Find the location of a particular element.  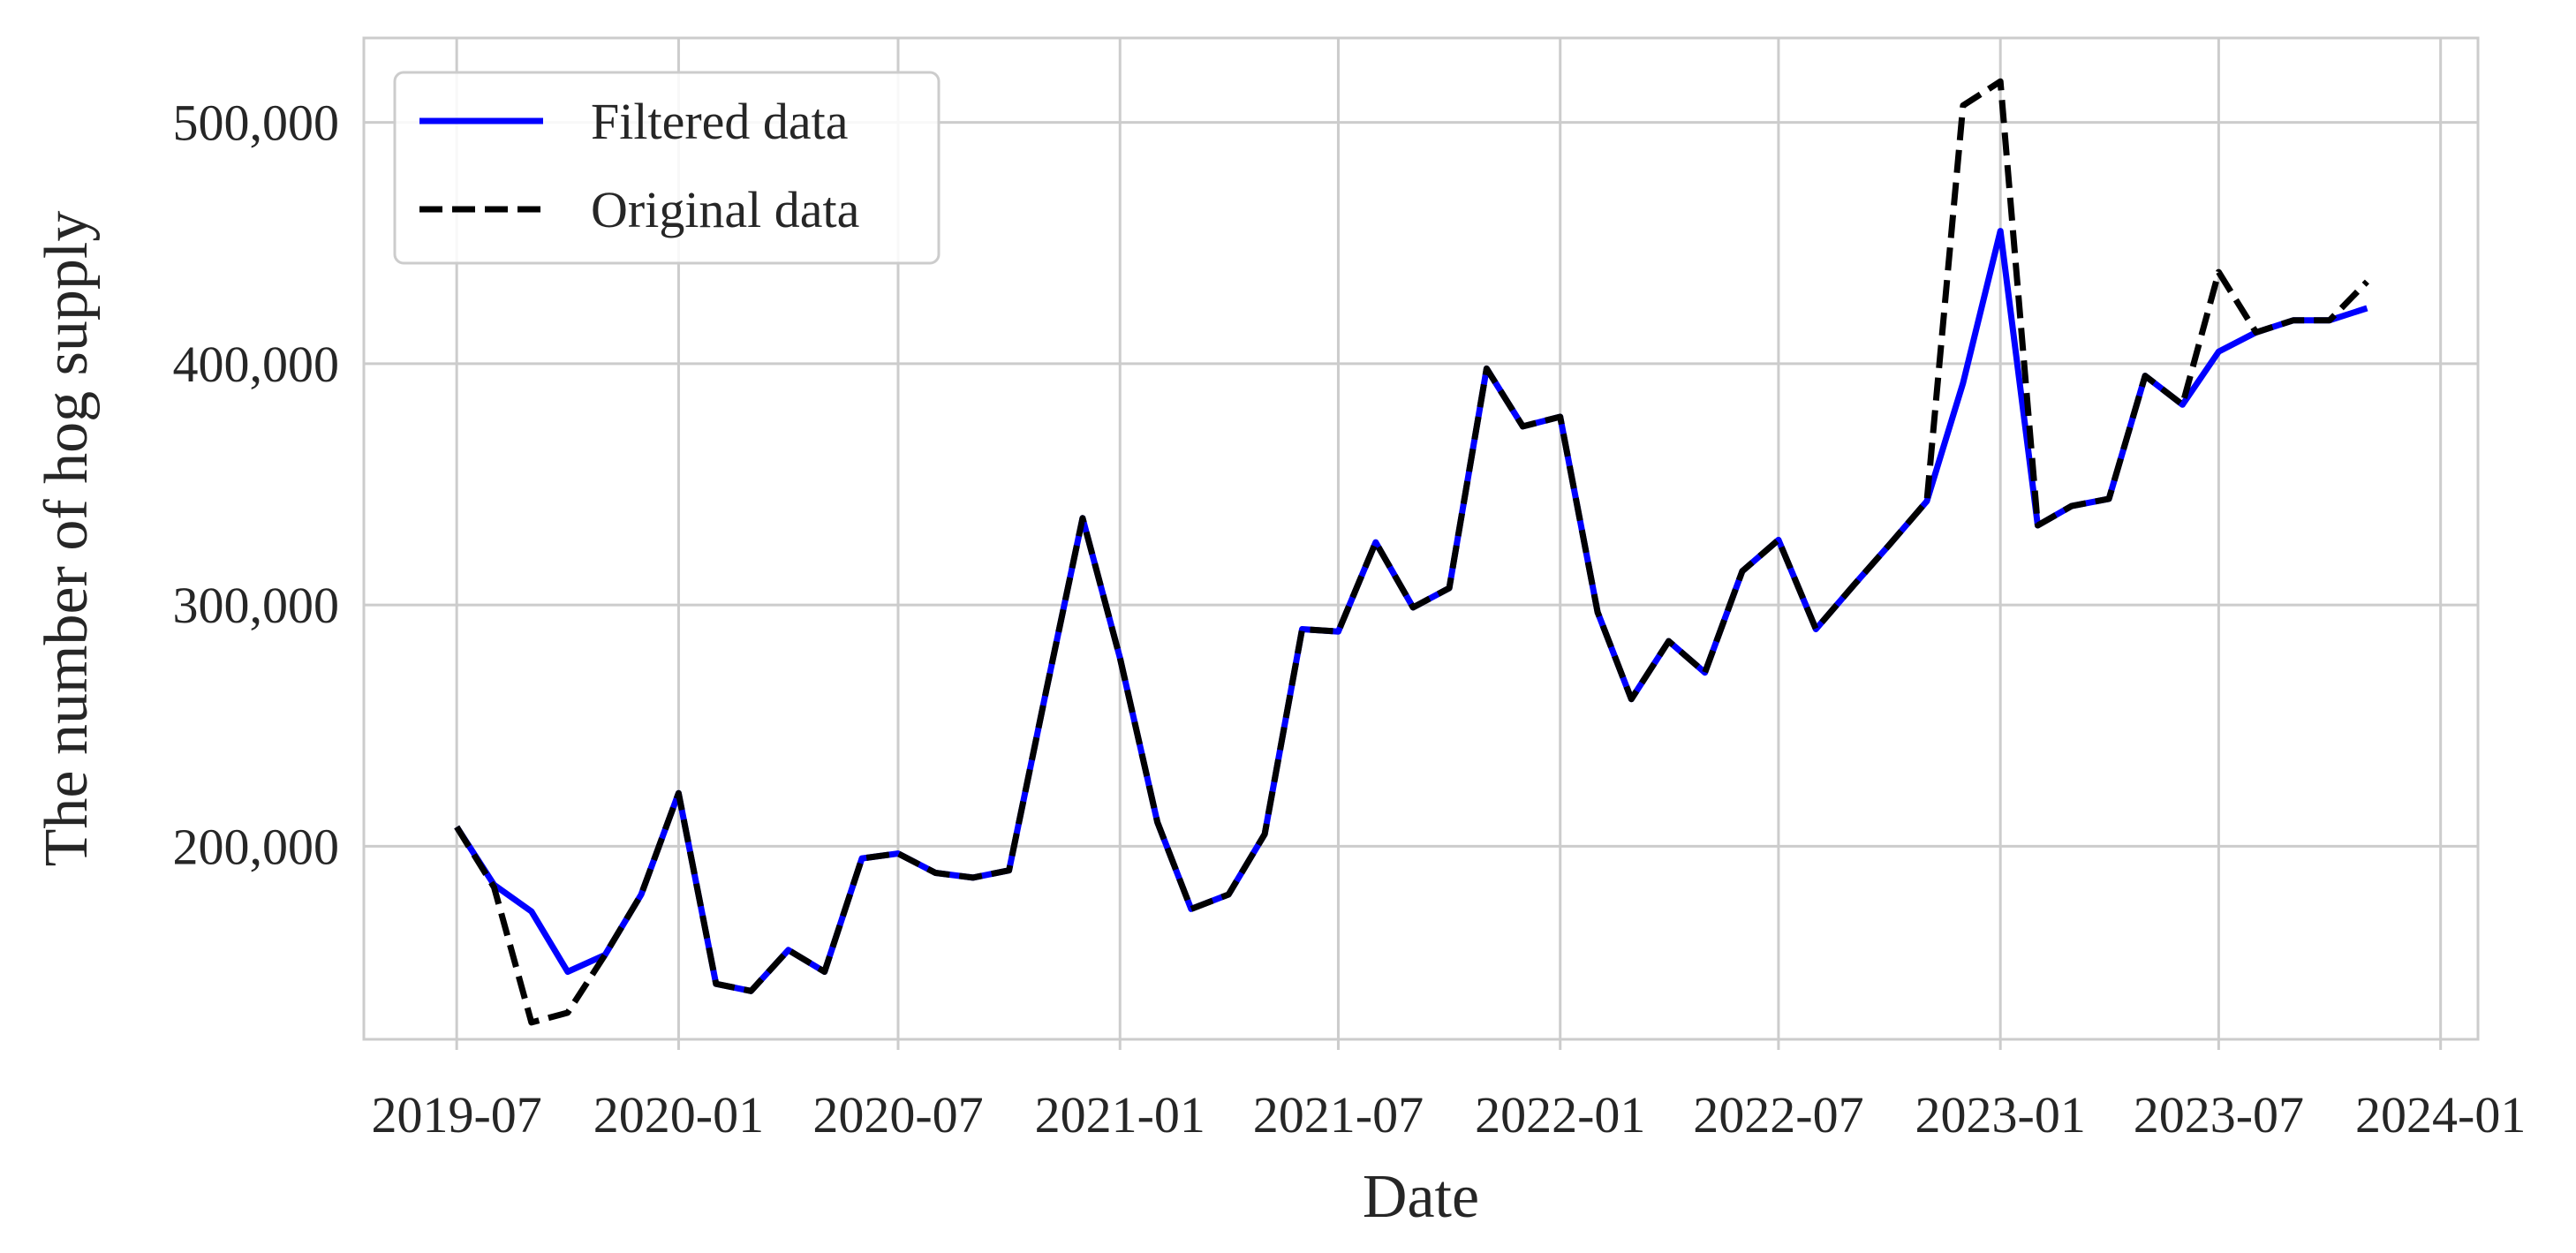

x-tick-label: 2021-07 is located at coordinates (1339, 1115).